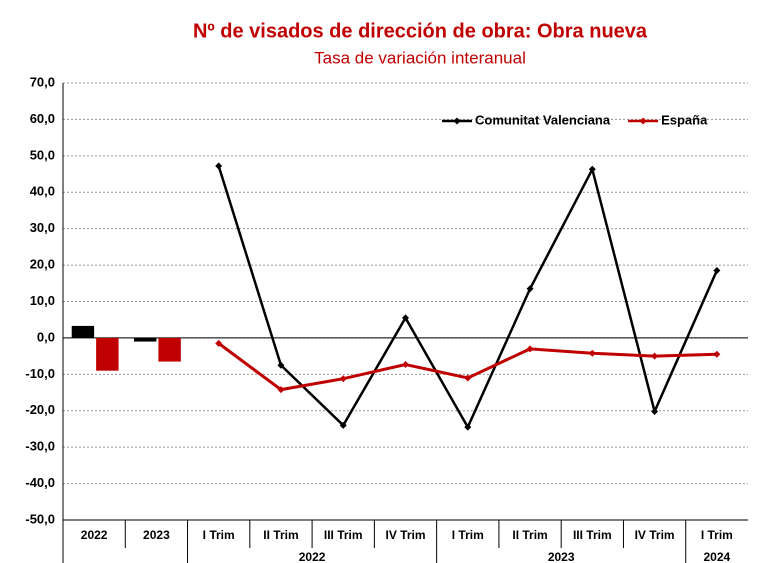 The image size is (766, 563). What do you see at coordinates (312, 556) in the screenshot?
I see `group-label: 2022` at bounding box center [312, 556].